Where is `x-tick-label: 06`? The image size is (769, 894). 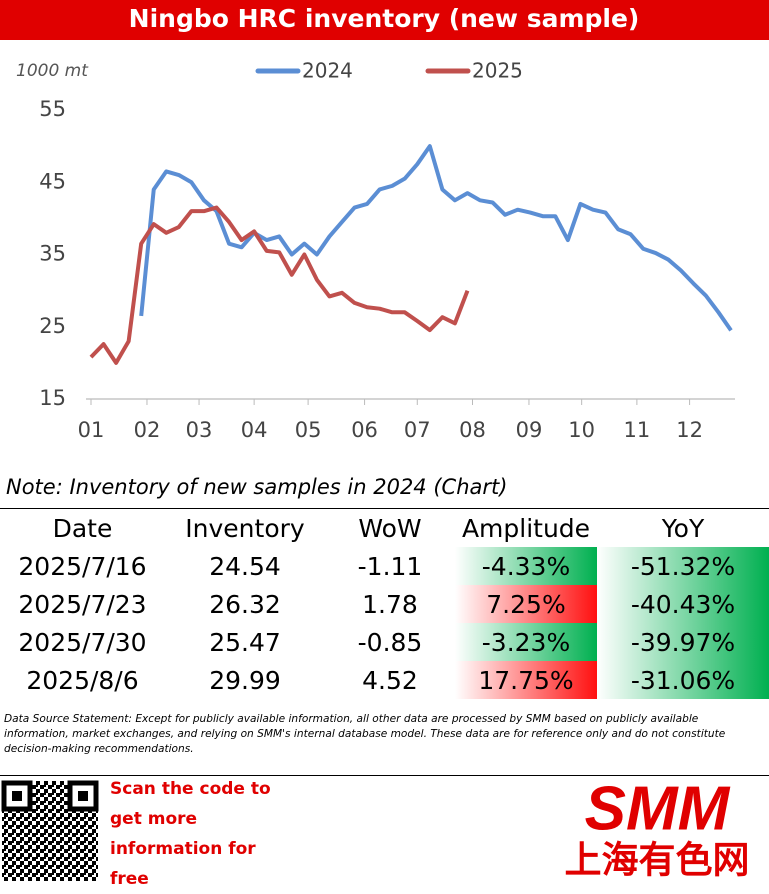
x-tick-label: 06 is located at coordinates (364, 430).